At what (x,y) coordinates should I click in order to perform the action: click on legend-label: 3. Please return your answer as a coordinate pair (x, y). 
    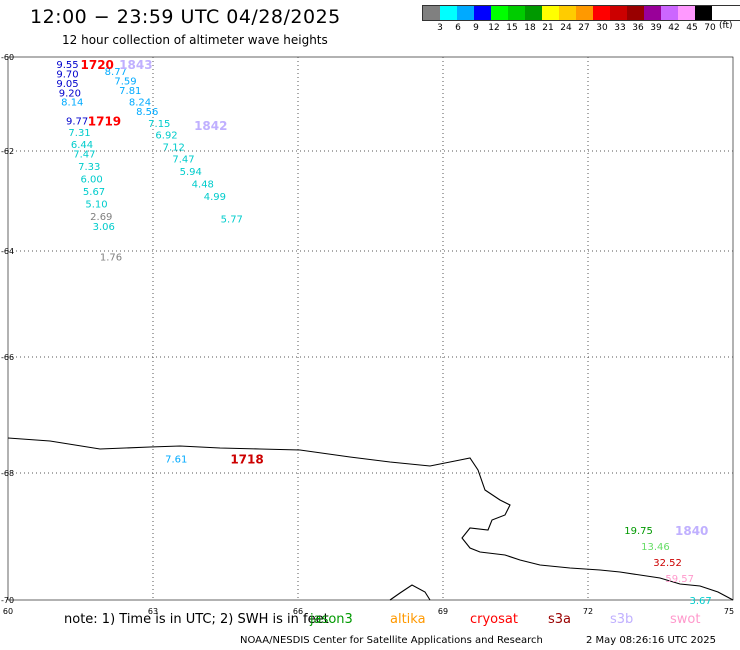
    Looking at the image, I should click on (440, 28).